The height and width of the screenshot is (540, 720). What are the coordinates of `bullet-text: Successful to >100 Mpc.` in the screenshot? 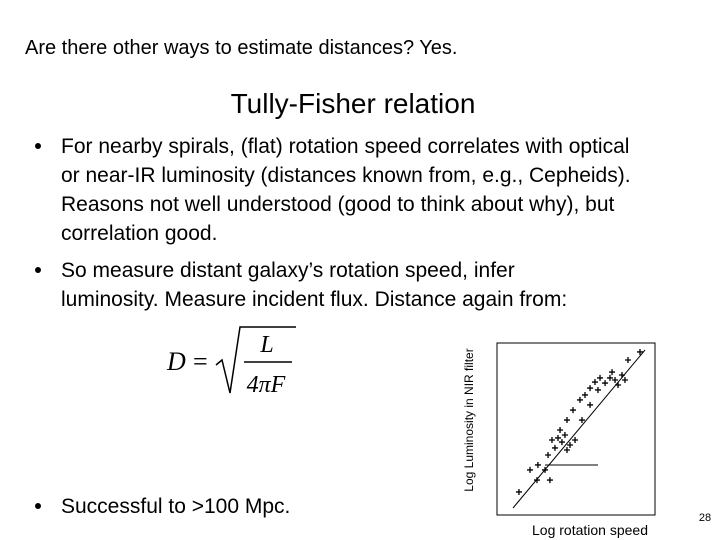 It's located at (175, 506).